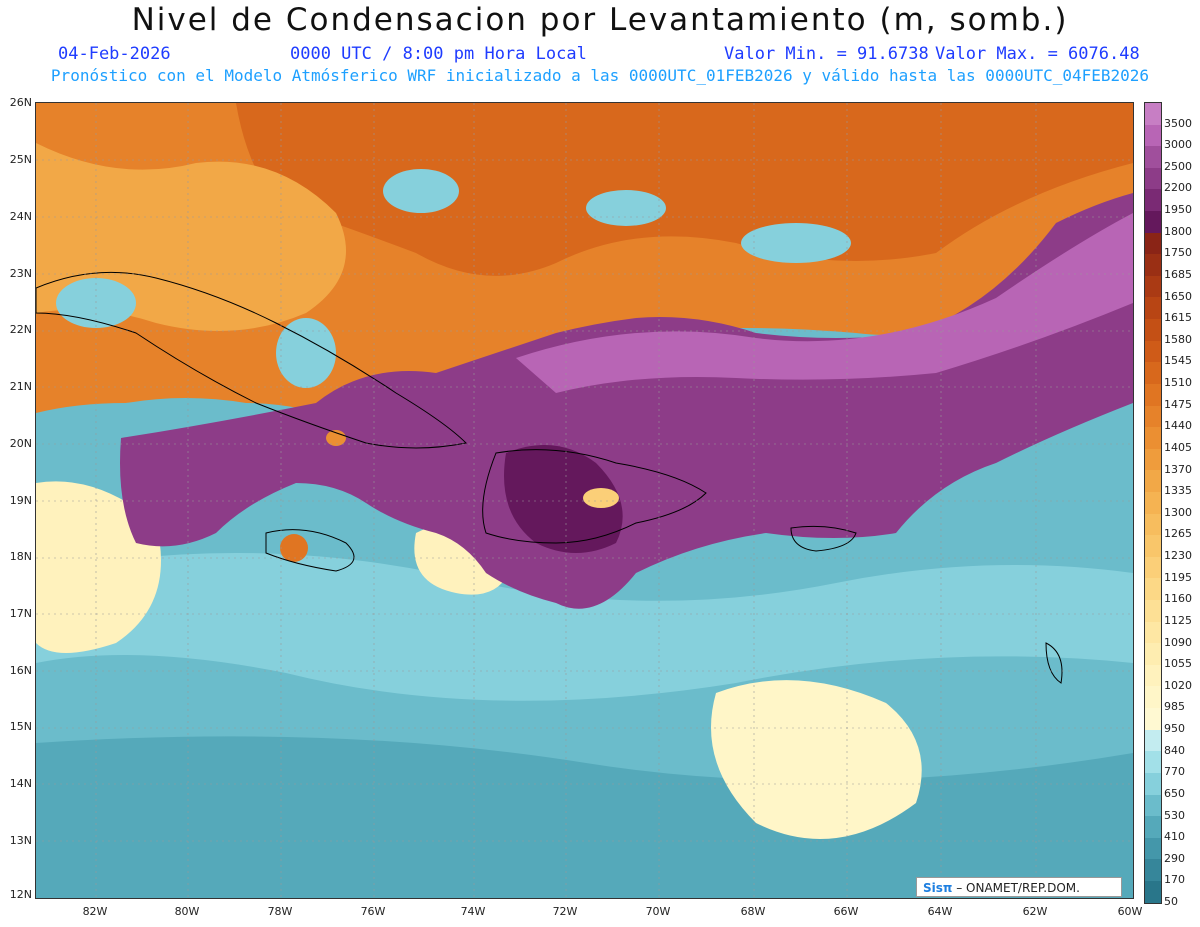 The height and width of the screenshot is (927, 1200). Describe the element at coordinates (1174, 793) in the screenshot. I see `colorbar-level-label: 650` at that location.